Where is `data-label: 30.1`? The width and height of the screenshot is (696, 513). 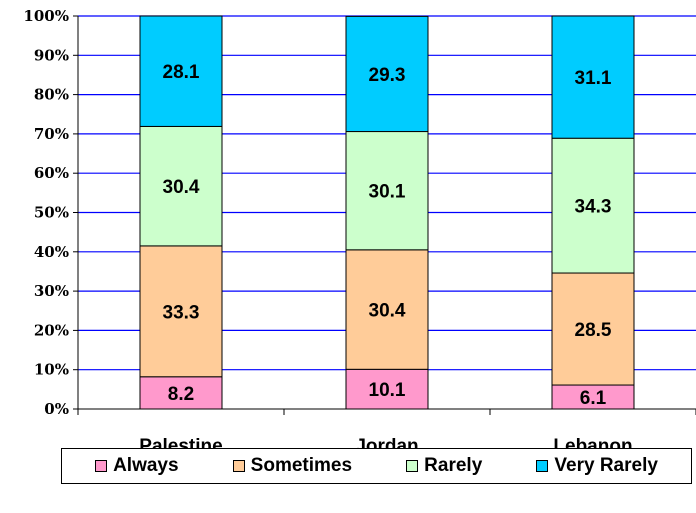
data-label: 30.1 is located at coordinates (387, 192).